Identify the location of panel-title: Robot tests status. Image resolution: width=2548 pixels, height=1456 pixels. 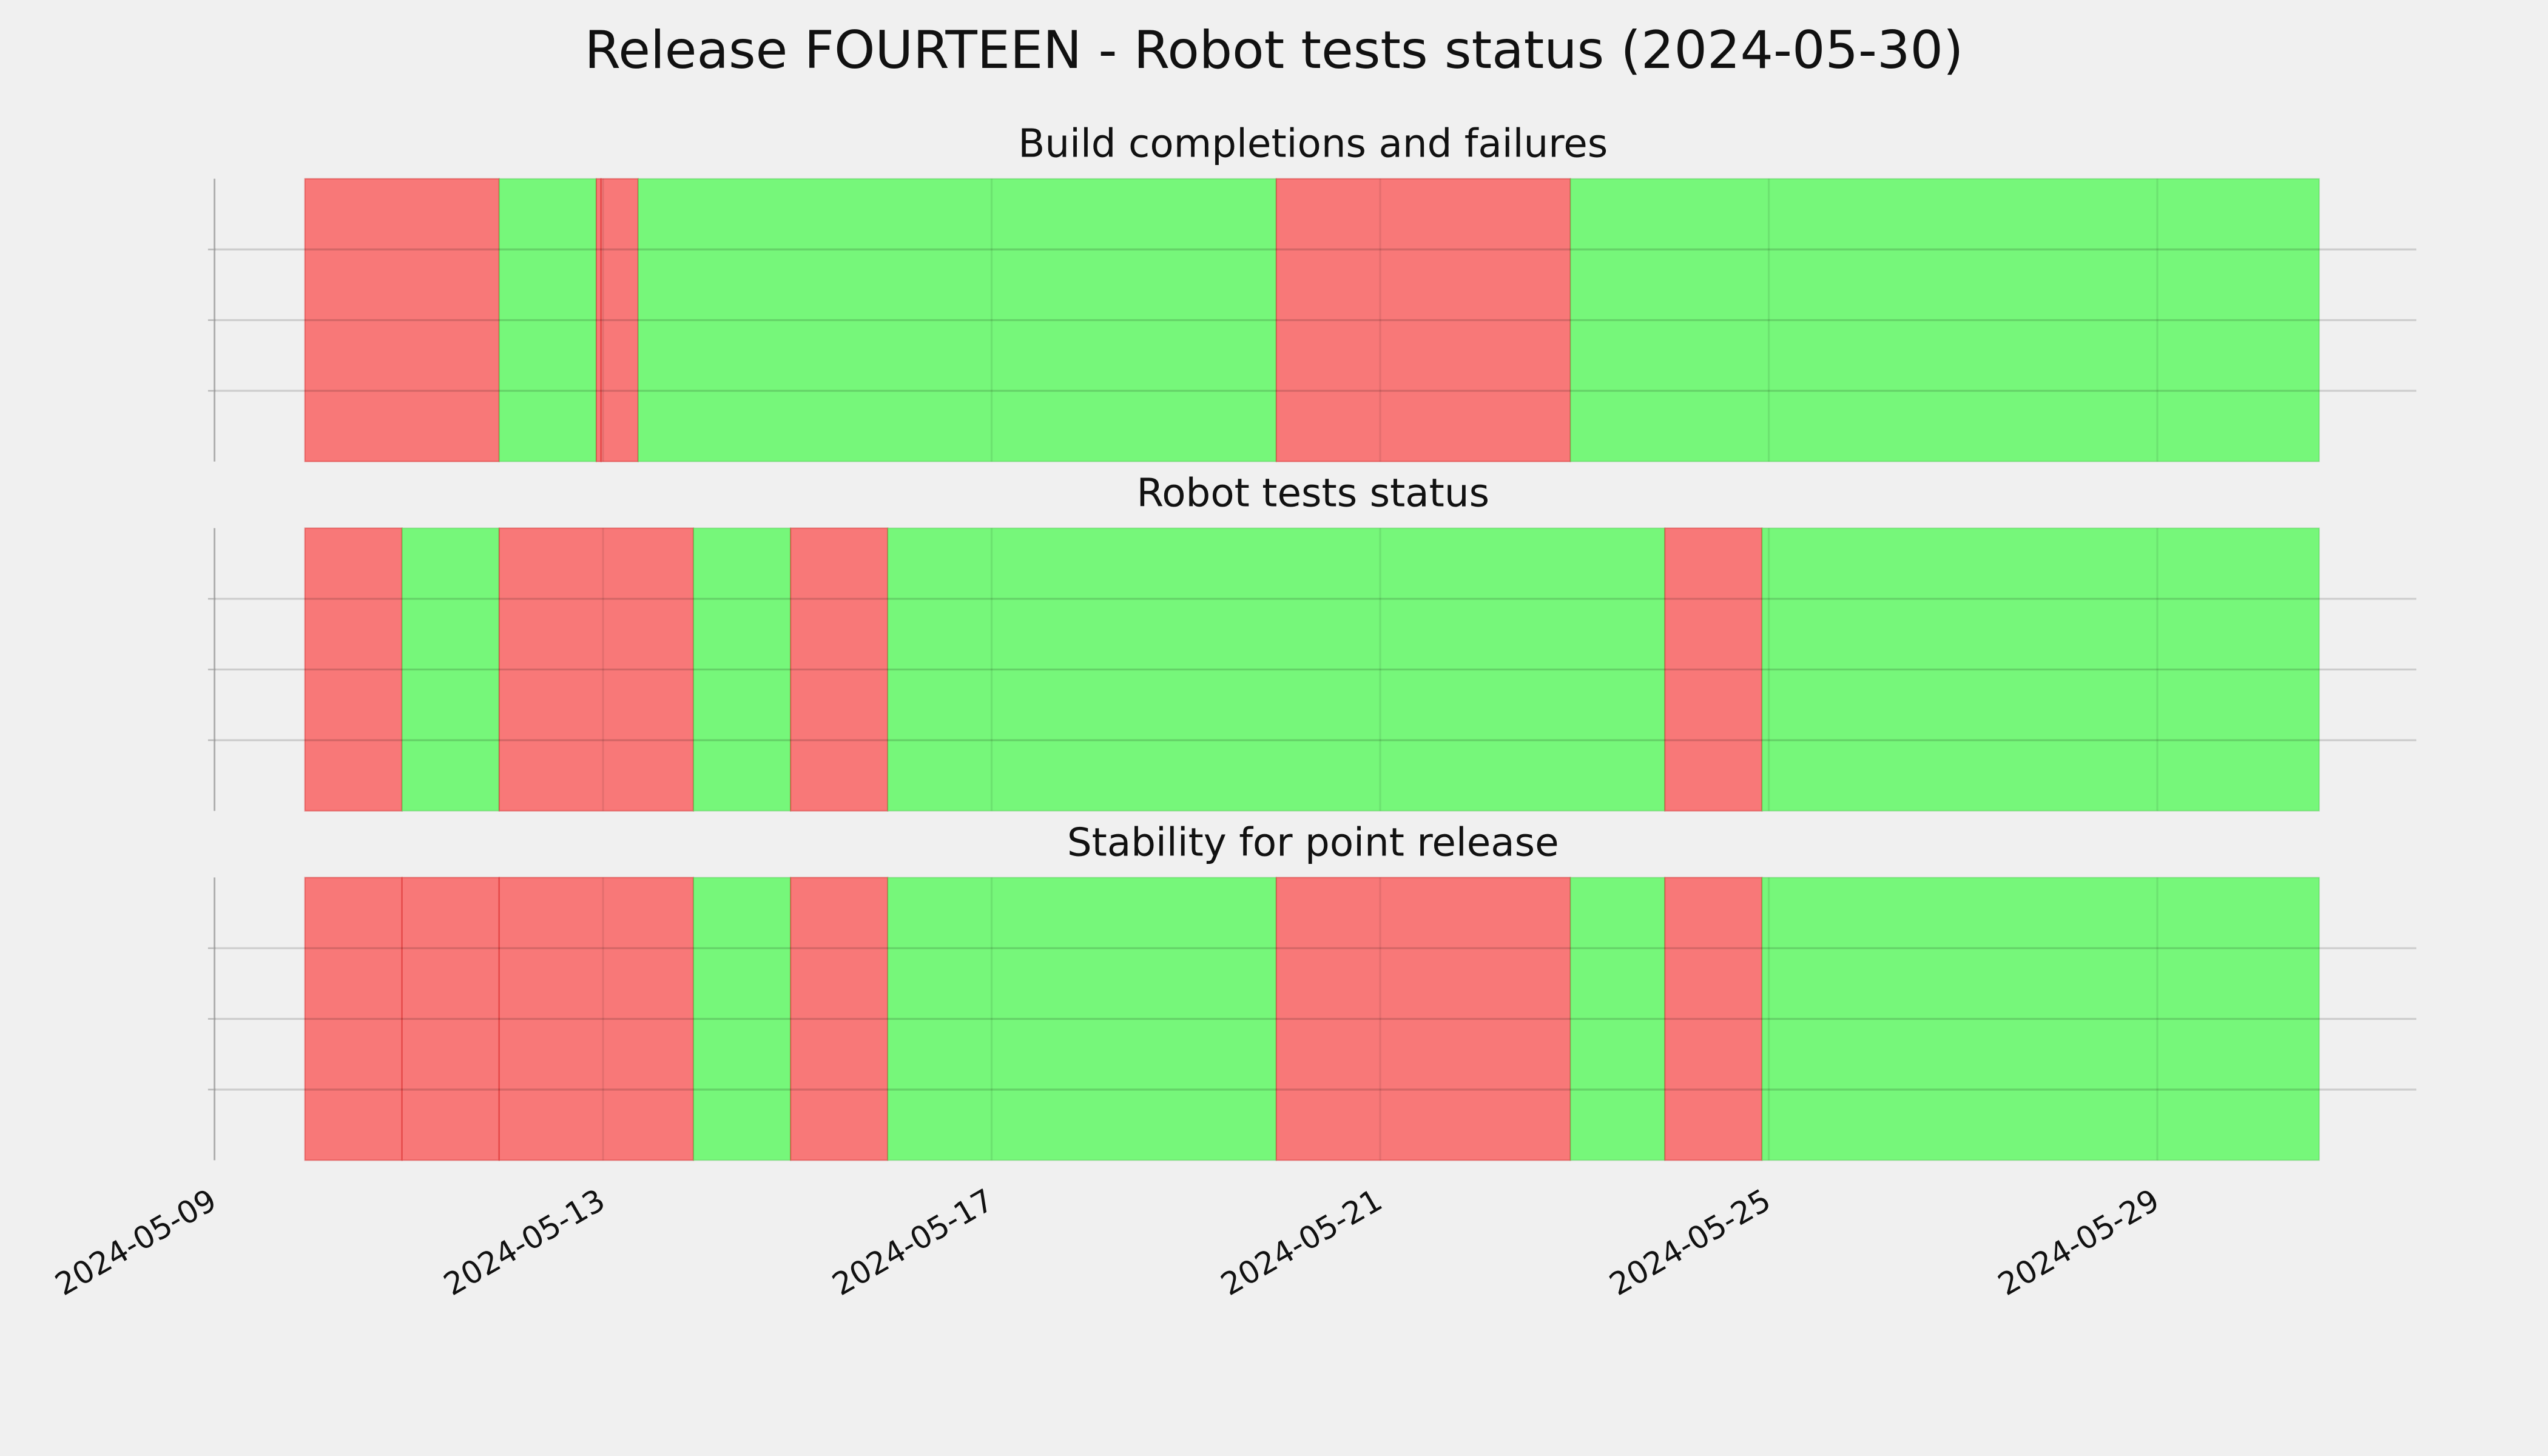
(1312, 493).